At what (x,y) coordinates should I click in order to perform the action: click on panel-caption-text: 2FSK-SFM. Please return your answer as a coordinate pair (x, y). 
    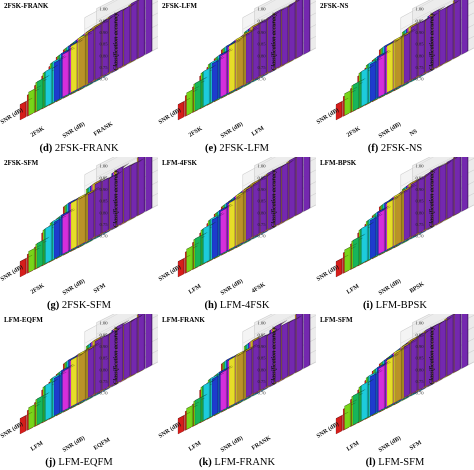
    Looking at the image, I should click on (85, 305).